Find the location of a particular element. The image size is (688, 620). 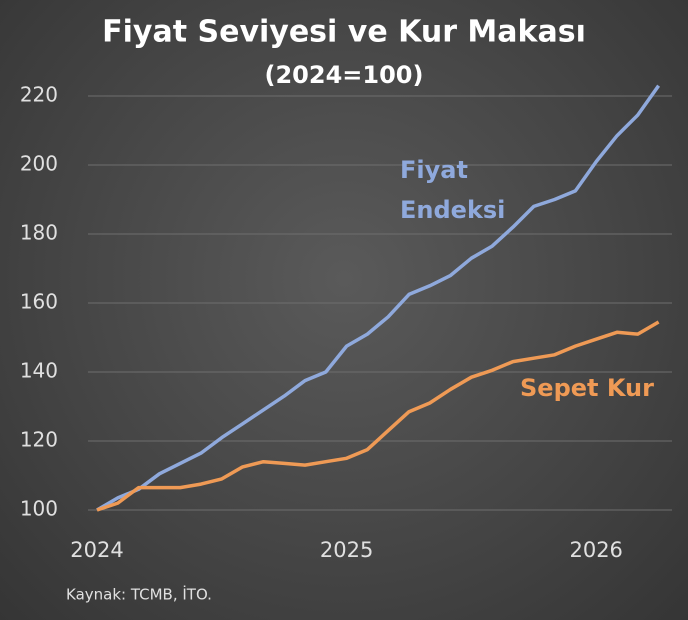

y-tick-label: 160 is located at coordinates (39, 302).